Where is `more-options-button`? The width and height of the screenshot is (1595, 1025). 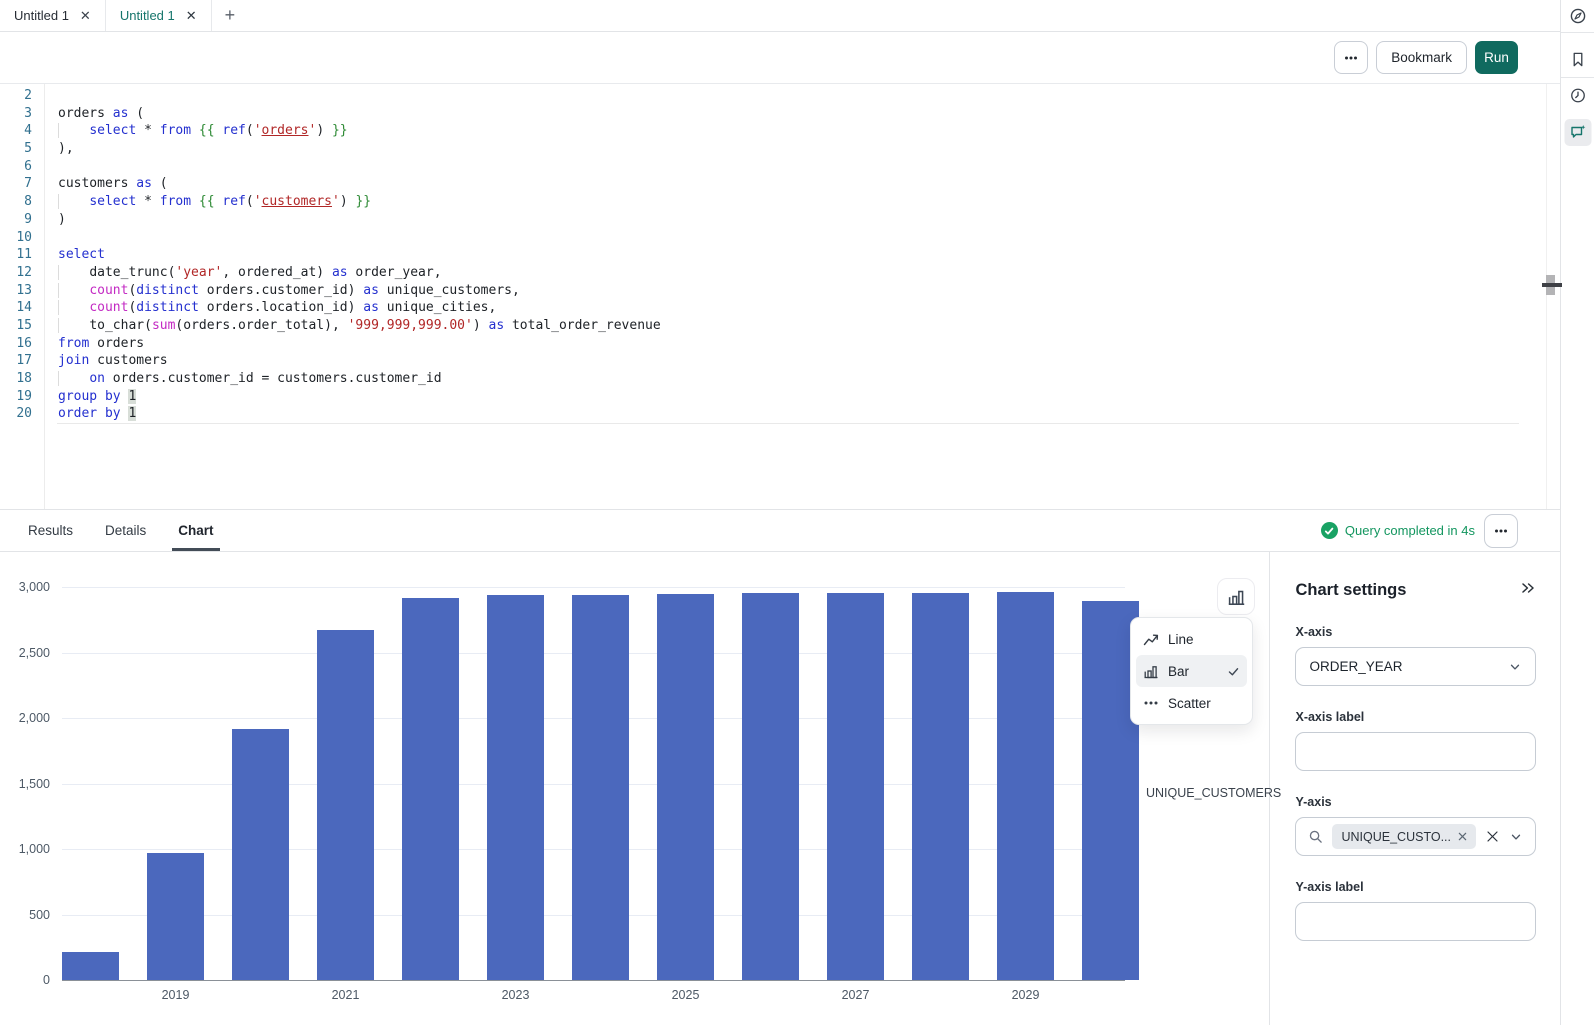
more-options-button is located at coordinates (1351, 57).